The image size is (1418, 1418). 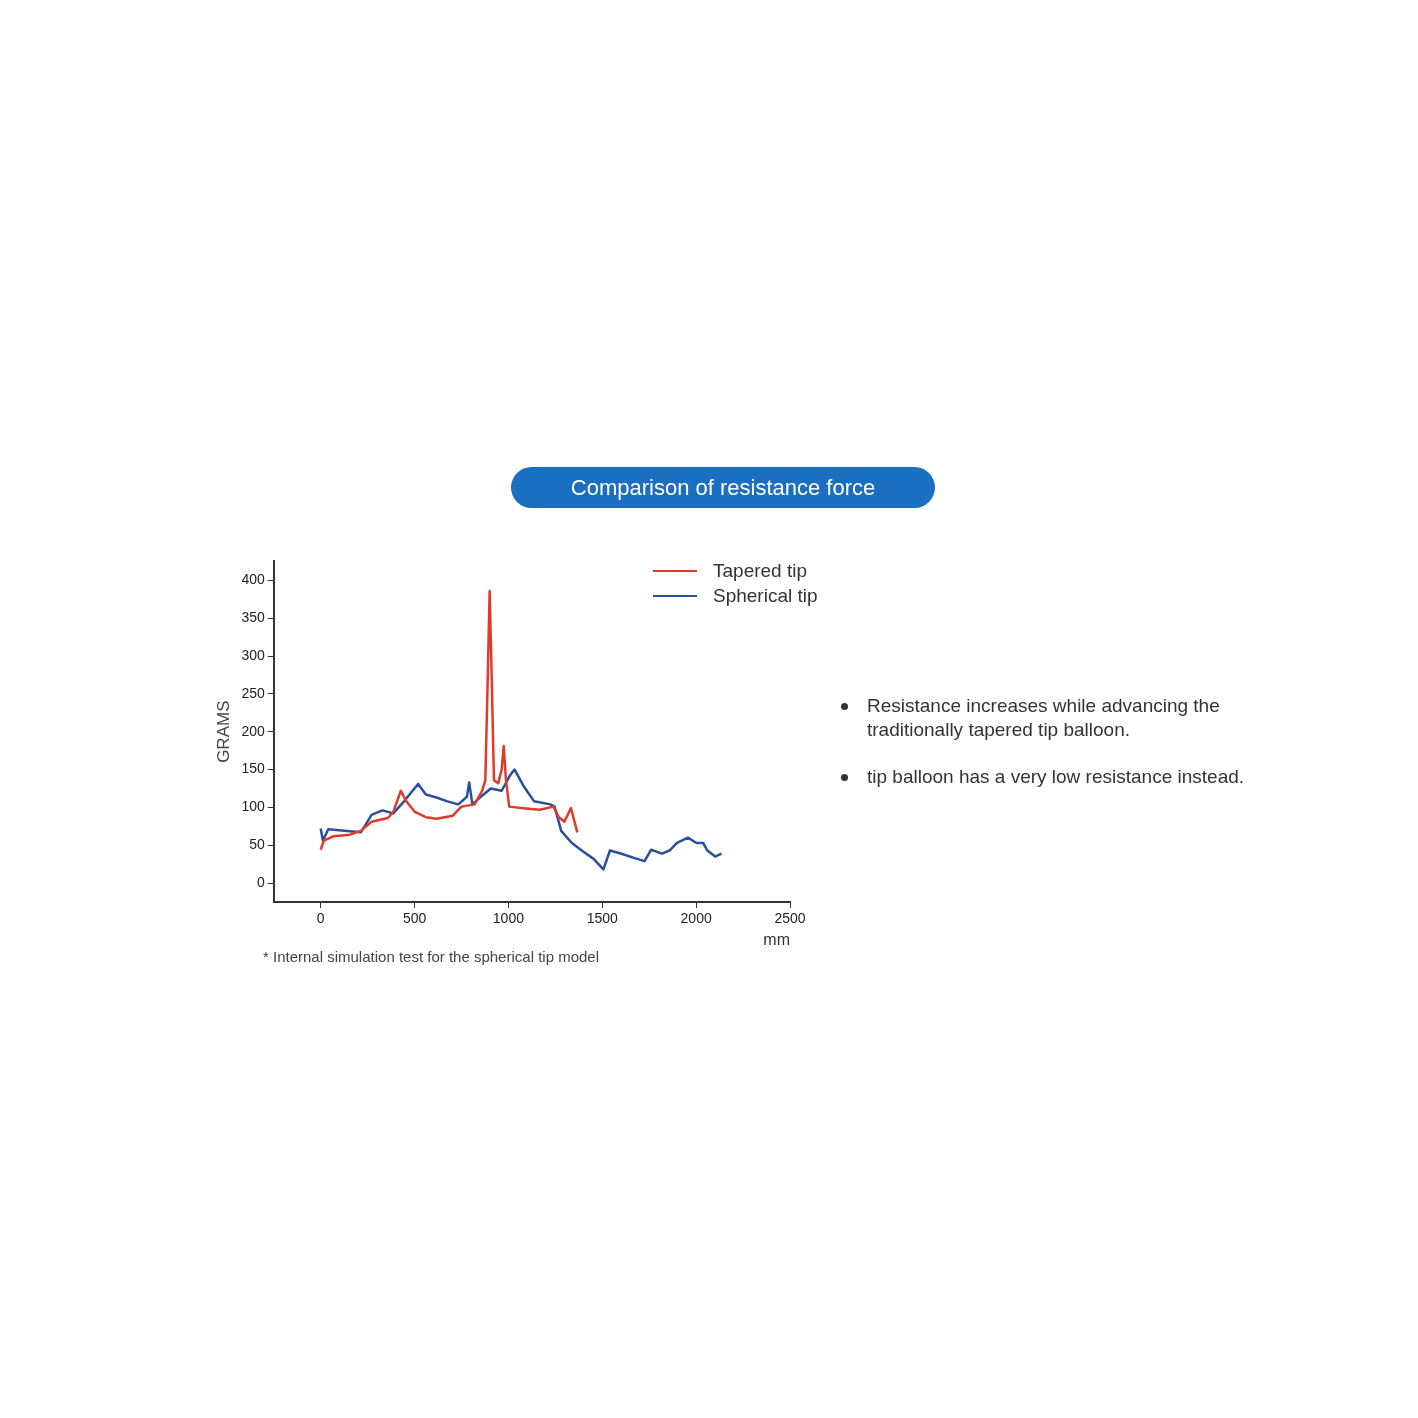 I want to click on x-tick-label: 1000, so click(x=508, y=918).